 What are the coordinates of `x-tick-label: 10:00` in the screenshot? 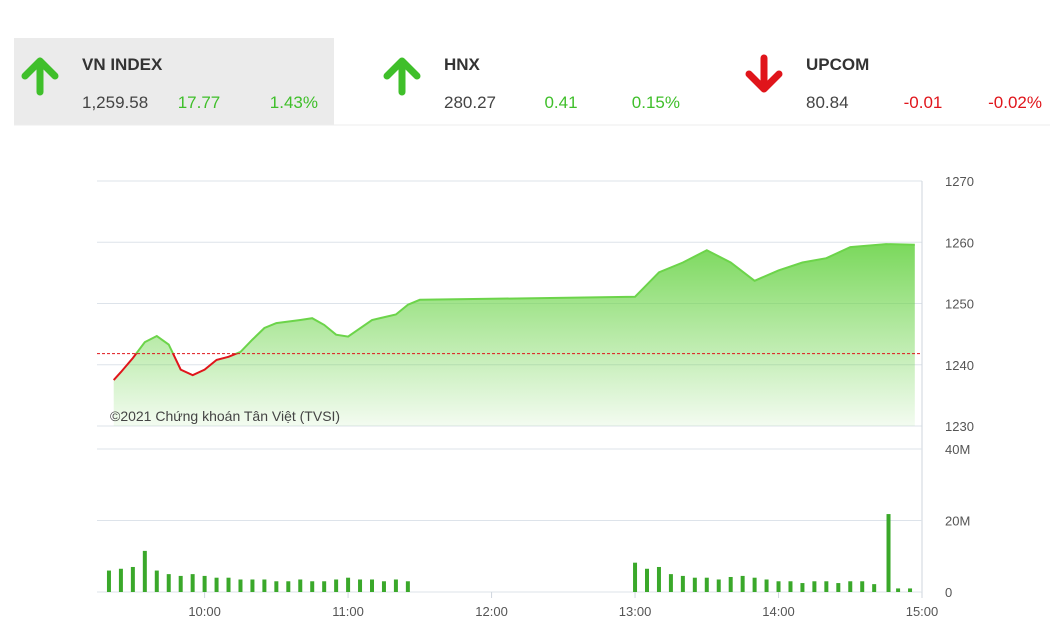 It's located at (204, 611).